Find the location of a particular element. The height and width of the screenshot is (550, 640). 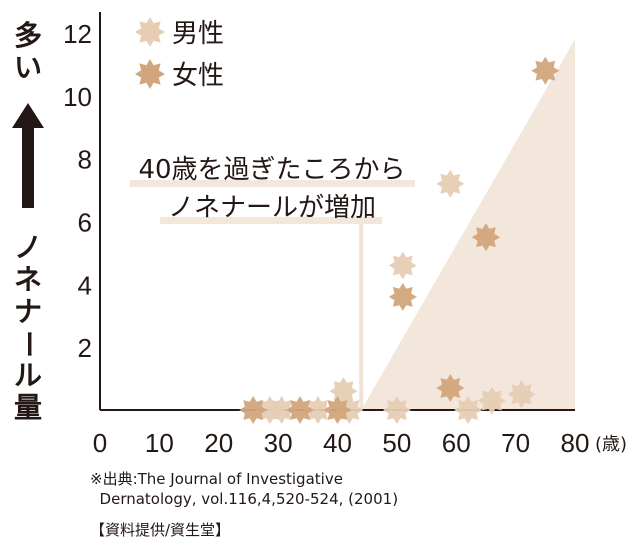

legend-label: 女性 is located at coordinates (198, 76).